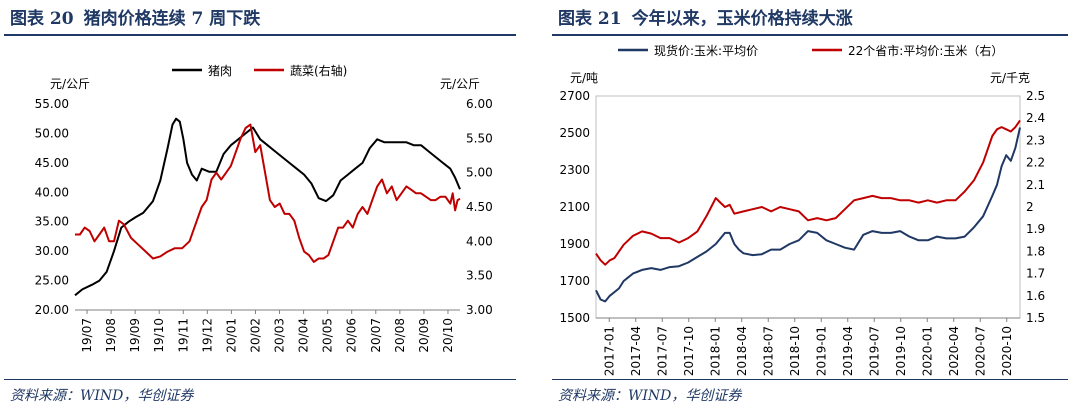 This screenshot has height=413, width=1074. I want to click on y2-tick-label: 3.50, so click(479, 276).